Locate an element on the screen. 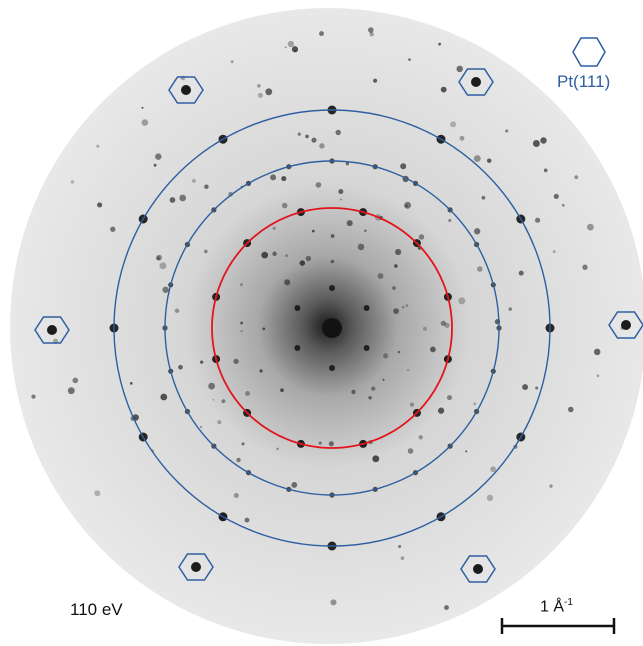 This screenshot has width=643, height=646. inner-ring is located at coordinates (332, 328).